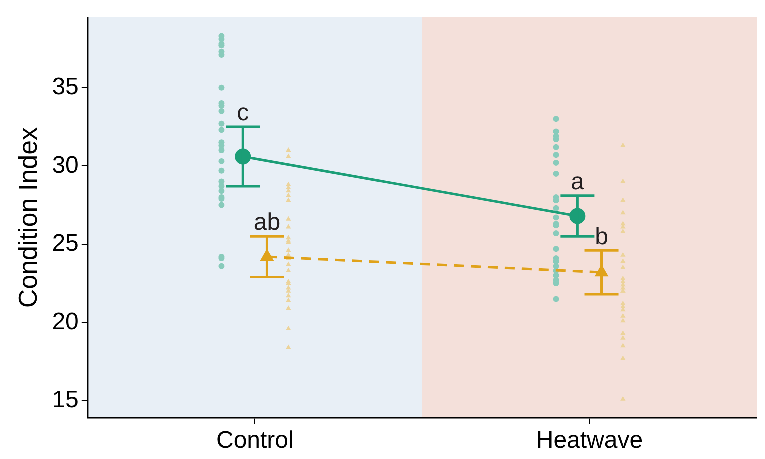 This screenshot has height=459, width=765. Describe the element at coordinates (590, 440) in the screenshot. I see `x-tick-label: Heatwave` at that location.